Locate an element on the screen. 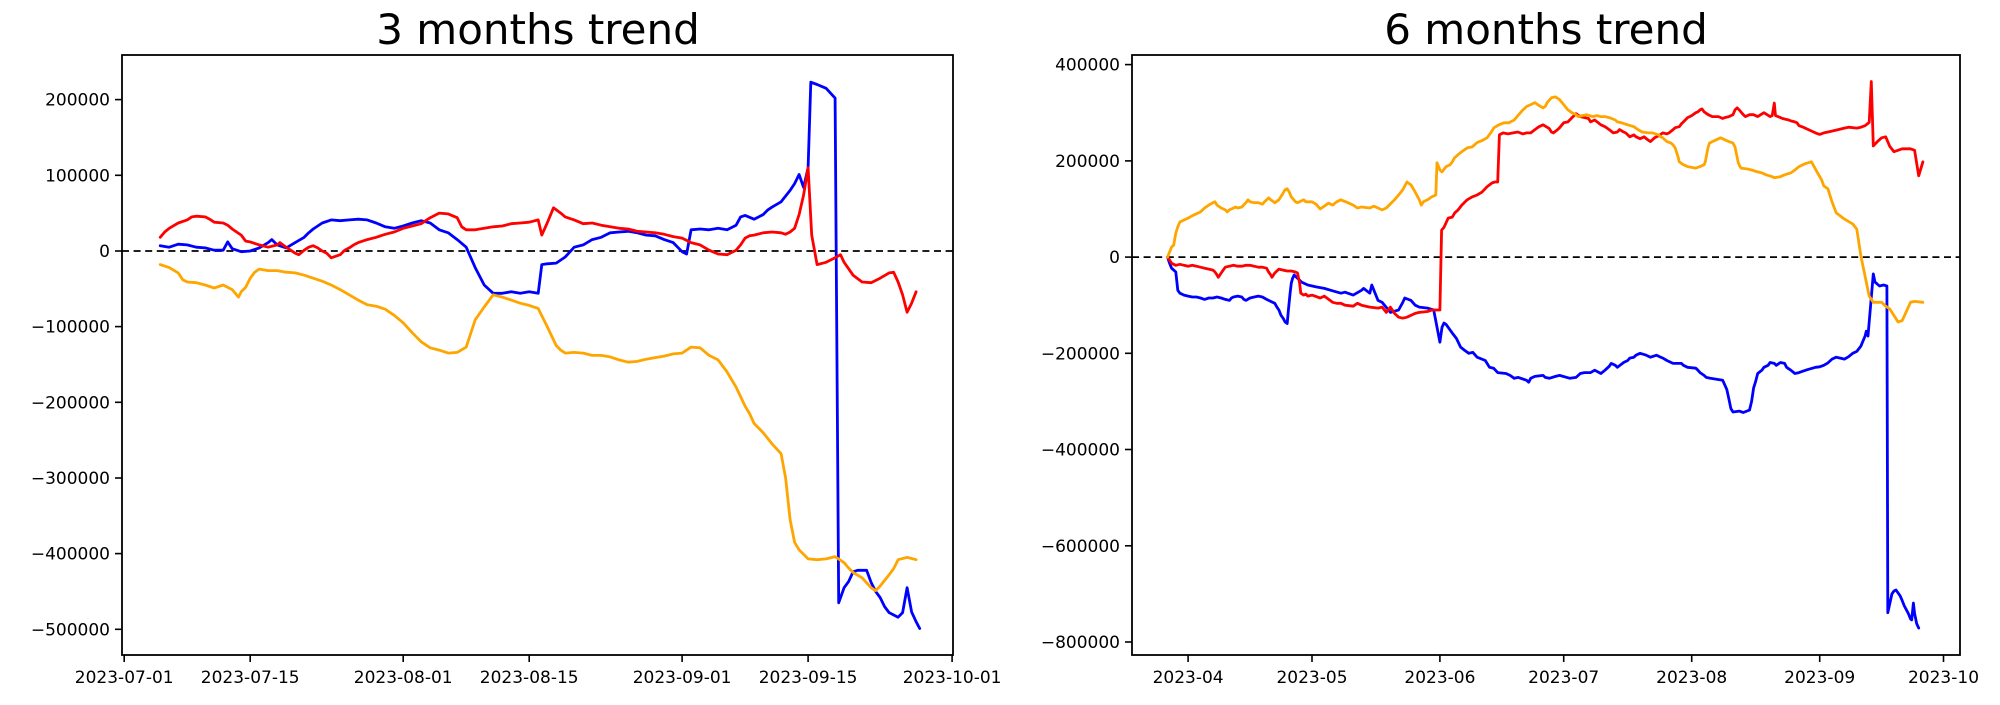 The height and width of the screenshot is (705, 2000). x-tick-label: 2023-08-15 is located at coordinates (529, 678).